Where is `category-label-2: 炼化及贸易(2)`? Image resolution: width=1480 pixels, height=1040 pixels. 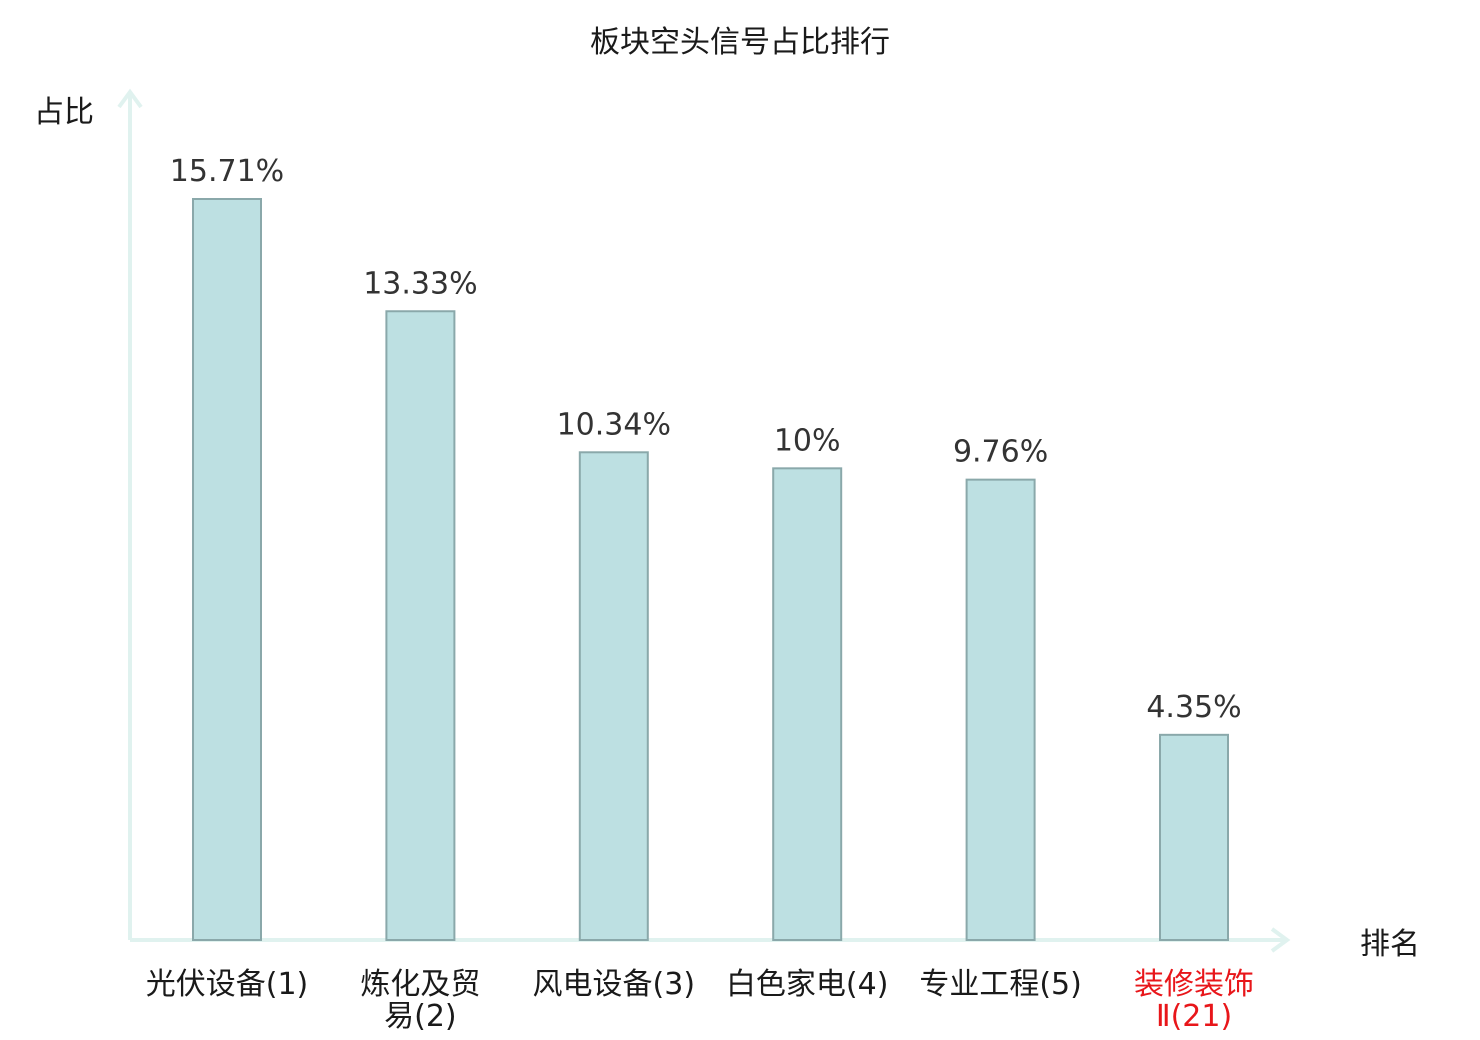 category-label-2: 炼化及贸易(2) is located at coordinates (420, 1000).